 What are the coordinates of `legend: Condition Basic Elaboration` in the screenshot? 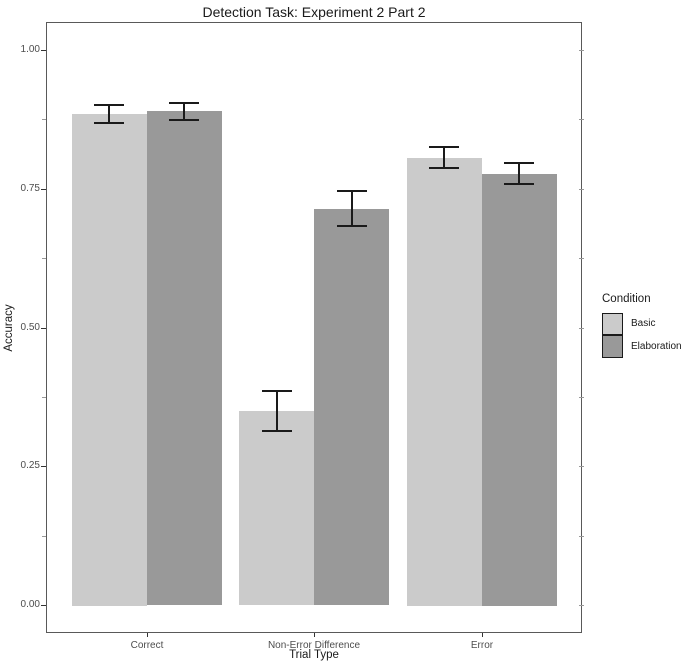 It's located at (642, 325).